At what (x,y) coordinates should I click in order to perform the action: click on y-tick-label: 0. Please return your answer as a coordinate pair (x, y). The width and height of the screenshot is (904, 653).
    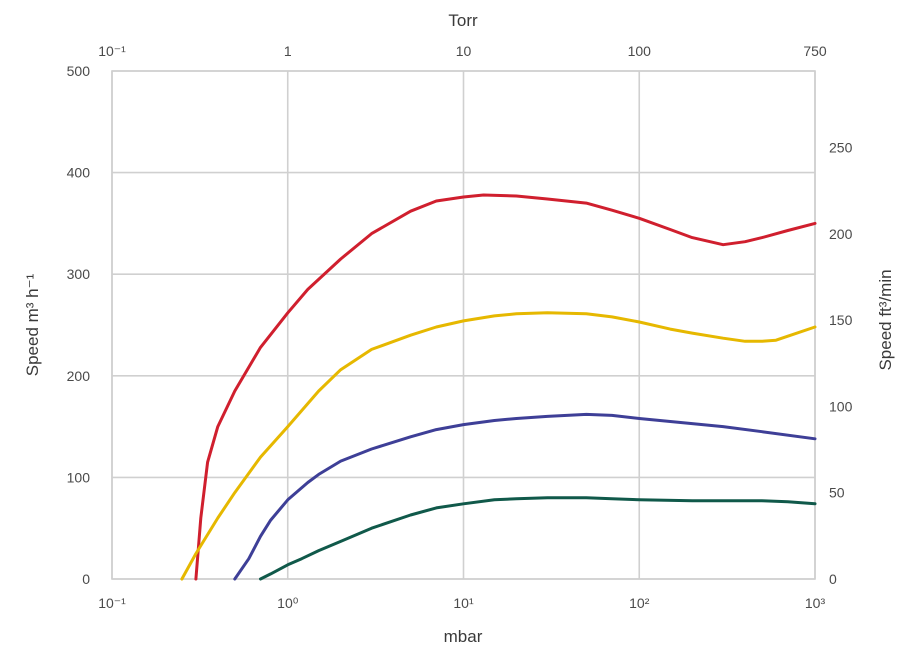
    Looking at the image, I should click on (86, 579).